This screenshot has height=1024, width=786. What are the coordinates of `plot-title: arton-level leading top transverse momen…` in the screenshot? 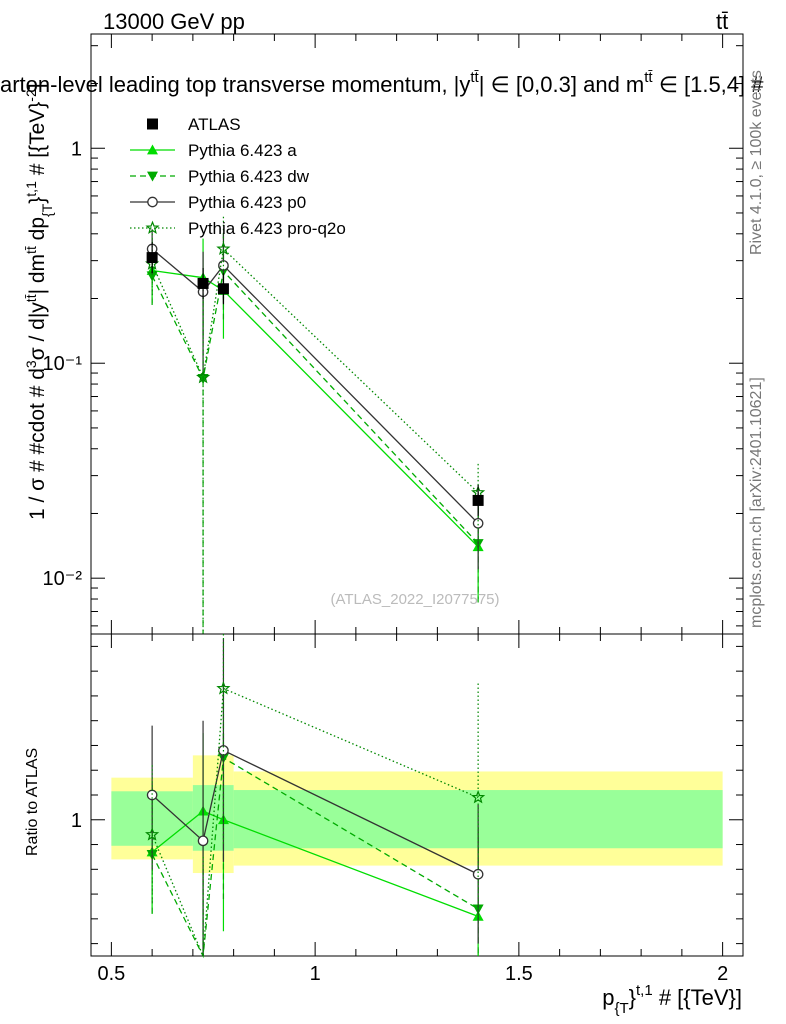 It's located at (382, 83).